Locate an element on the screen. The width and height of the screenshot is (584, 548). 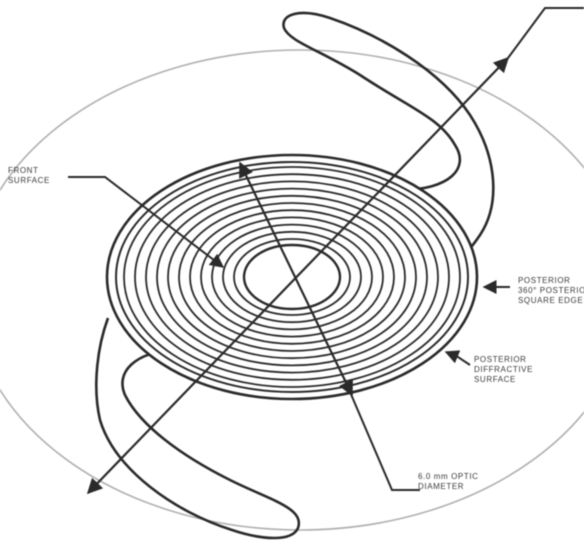
diffractive-surface-label-line-1: POSTERIOR is located at coordinates (500, 359).